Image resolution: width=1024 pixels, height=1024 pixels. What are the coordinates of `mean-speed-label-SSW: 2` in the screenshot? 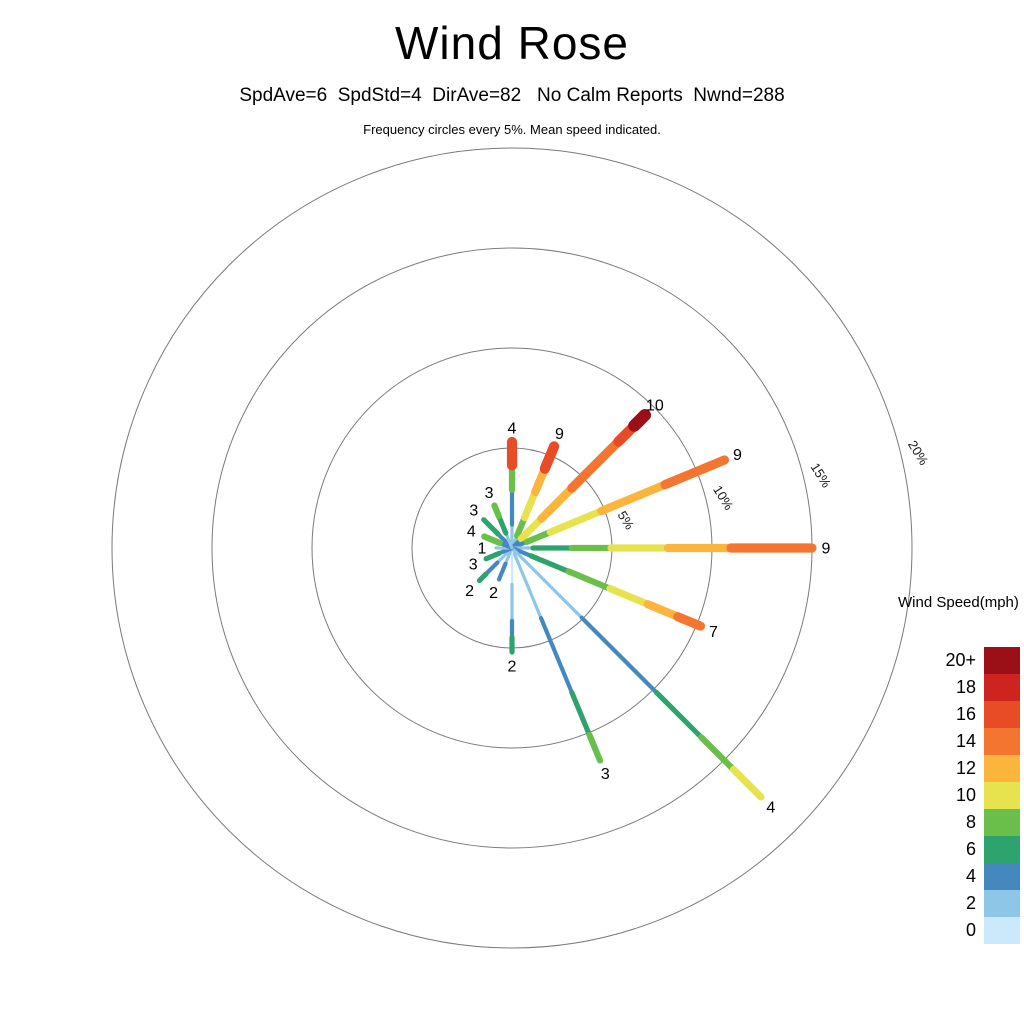 It's located at (493, 593).